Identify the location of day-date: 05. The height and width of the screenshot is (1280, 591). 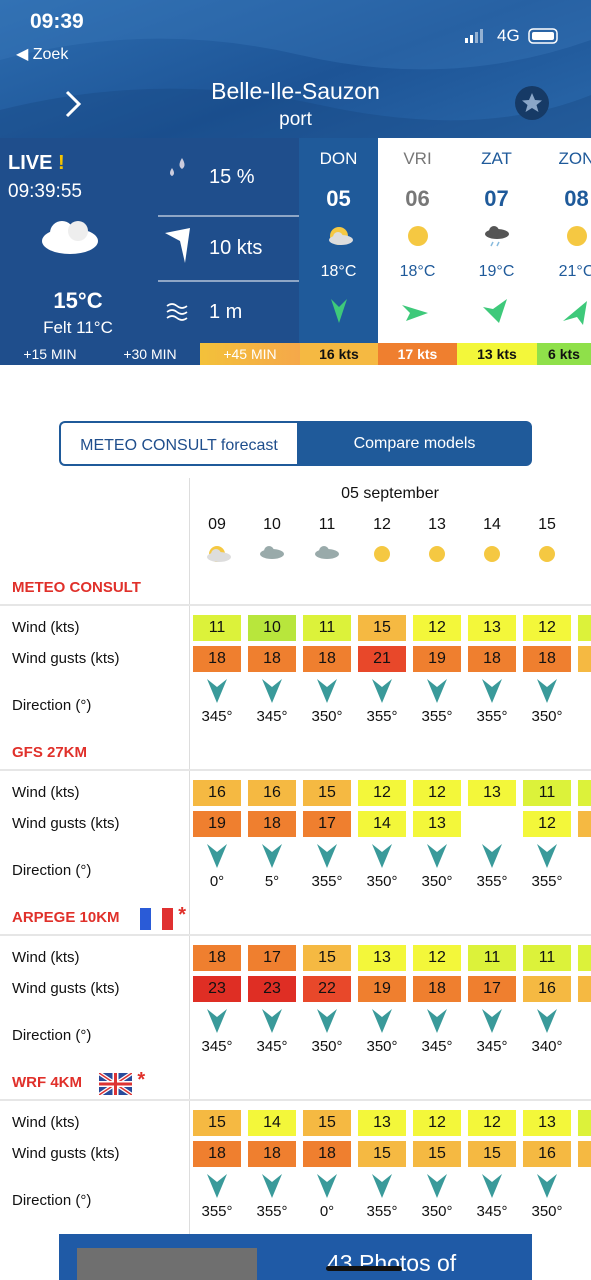
(338, 198).